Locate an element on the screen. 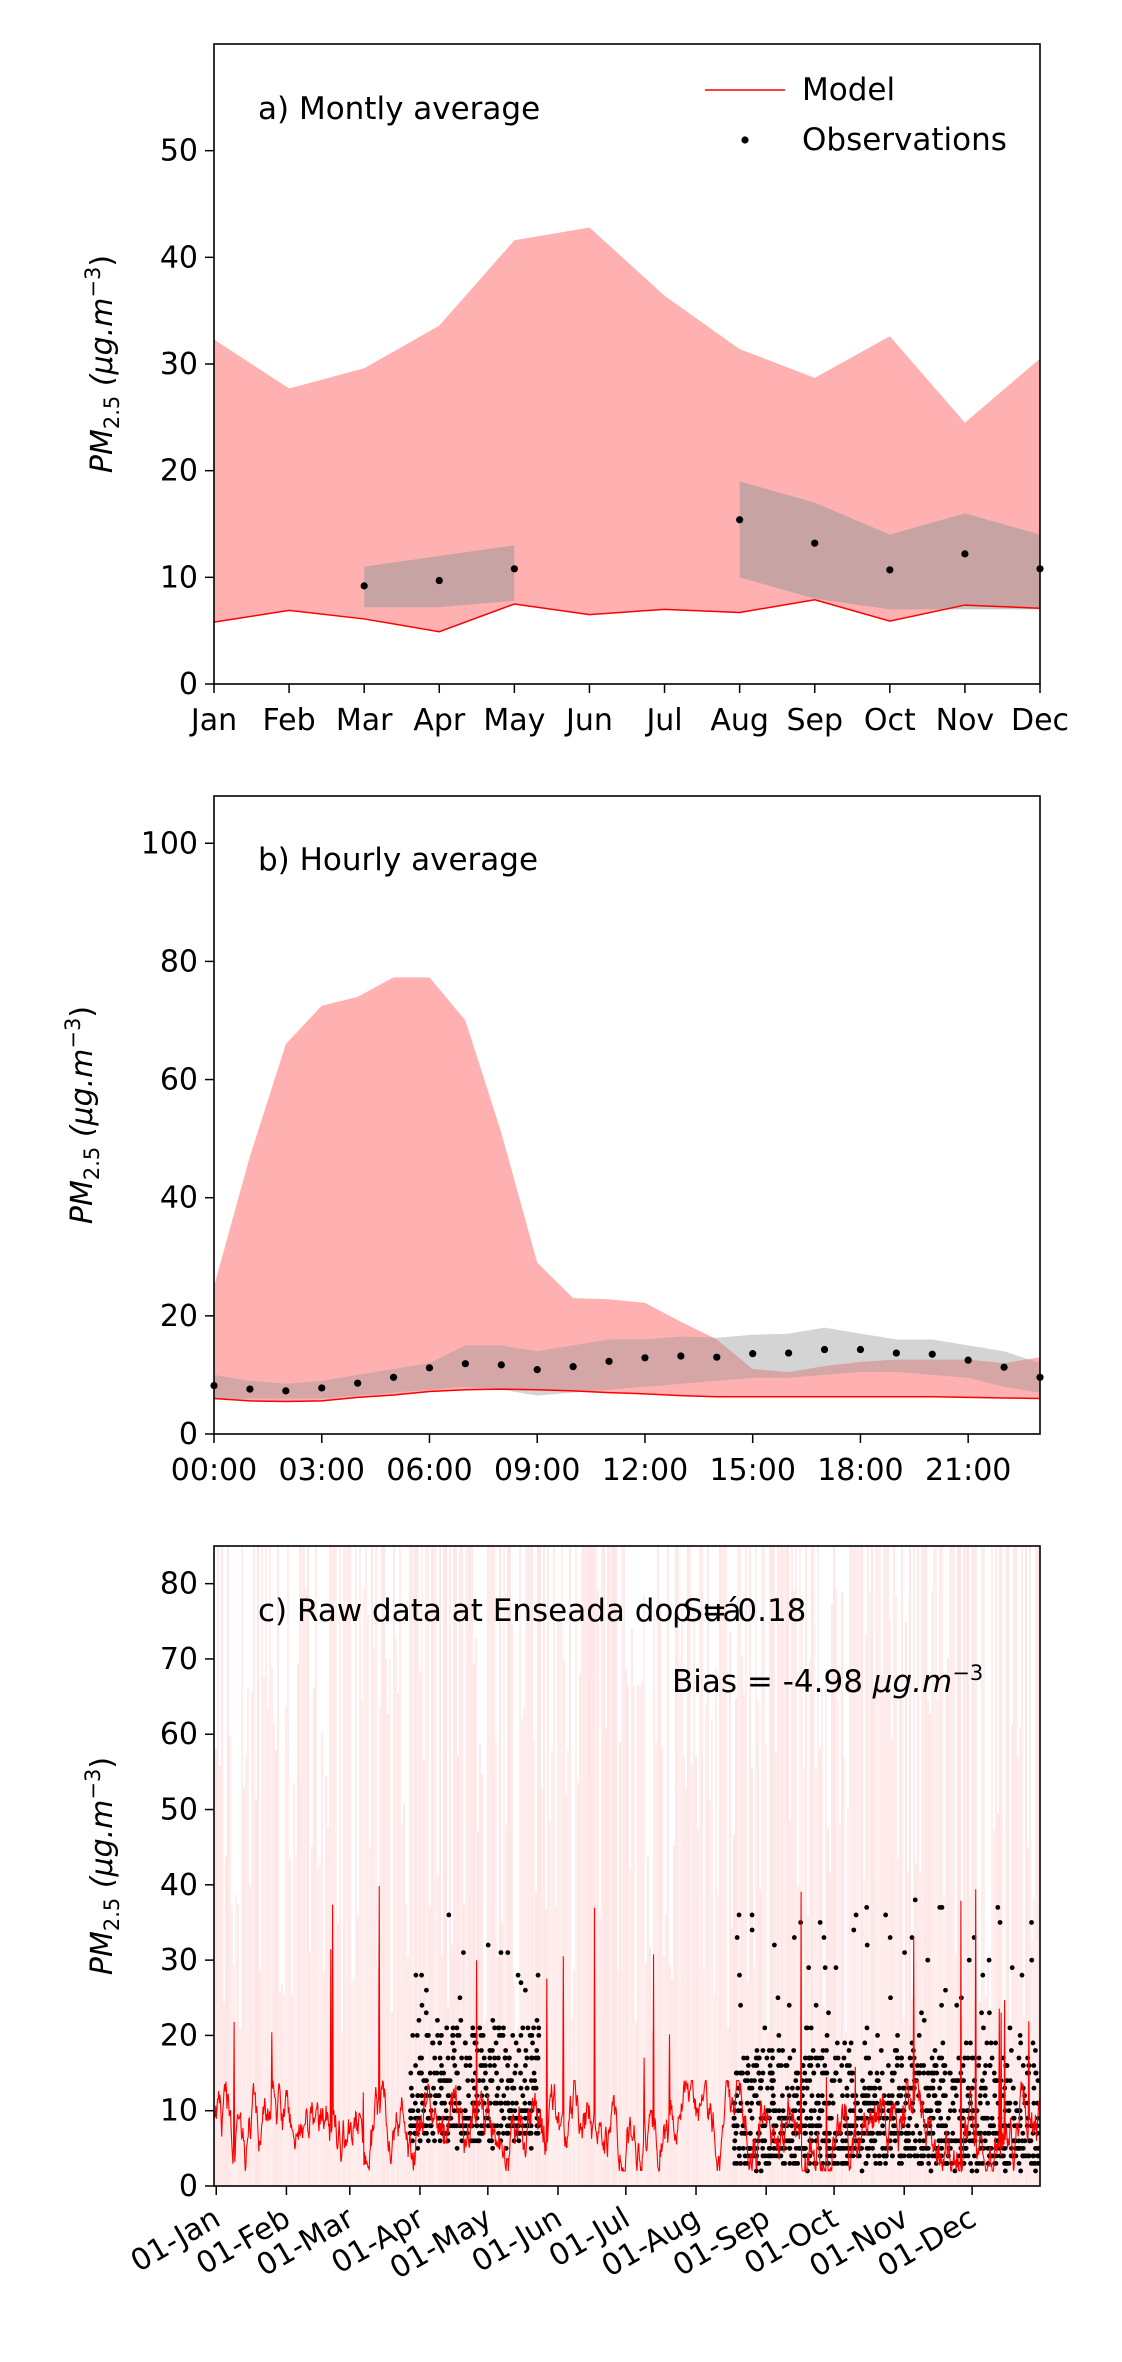 Image resolution: width=1122 pixels, height=2362 pixels. y-tick-label: 80 is located at coordinates (179, 1584).